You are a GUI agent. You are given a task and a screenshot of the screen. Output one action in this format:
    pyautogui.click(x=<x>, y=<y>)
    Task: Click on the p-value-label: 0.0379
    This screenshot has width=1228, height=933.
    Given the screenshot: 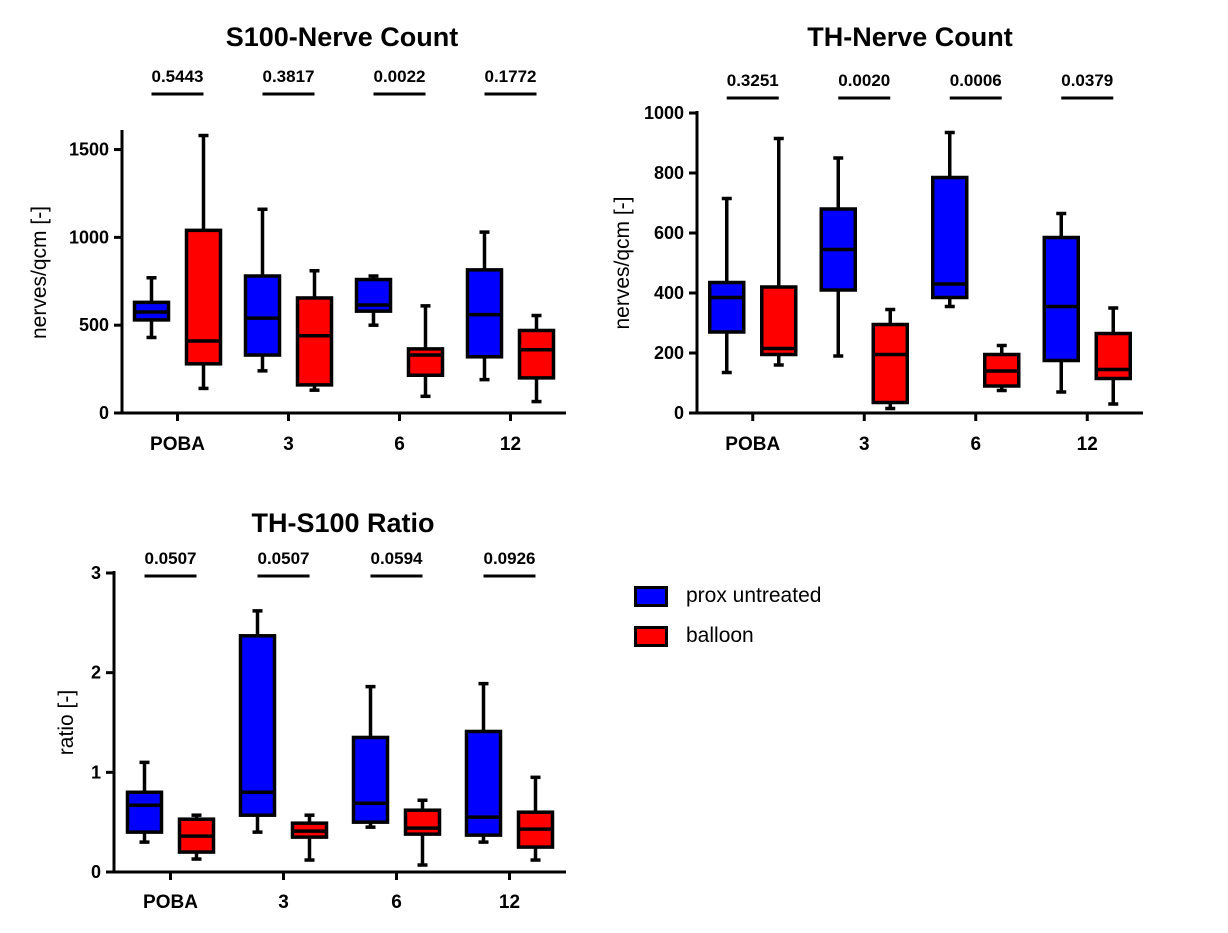 What is the action you would take?
    pyautogui.click(x=1087, y=80)
    